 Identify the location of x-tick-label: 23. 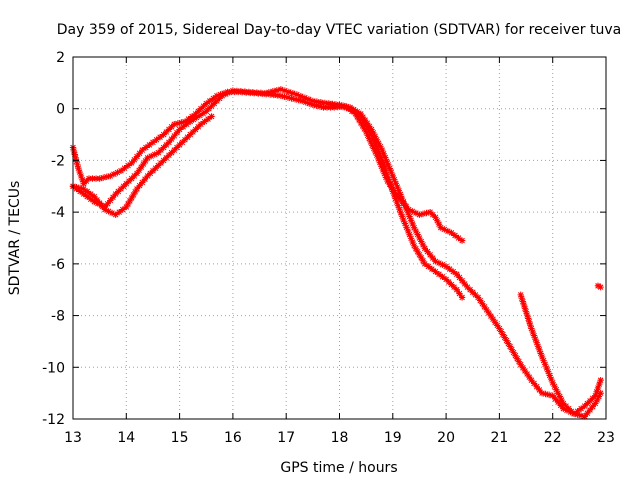
(606, 438).